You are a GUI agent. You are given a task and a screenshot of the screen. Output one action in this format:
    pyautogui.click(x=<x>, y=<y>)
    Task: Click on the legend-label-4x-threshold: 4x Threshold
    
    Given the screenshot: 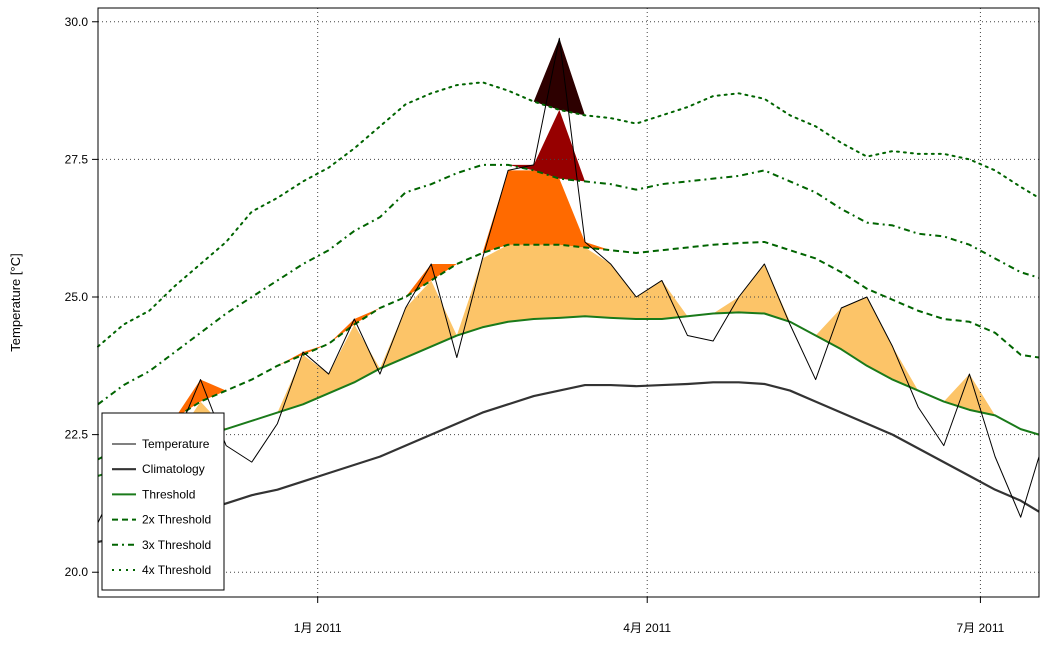 What is the action you would take?
    pyautogui.click(x=176, y=570)
    